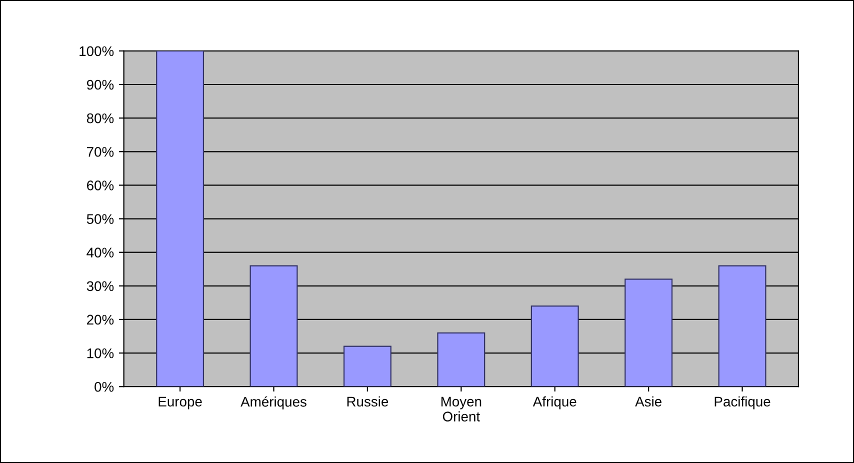 The width and height of the screenshot is (854, 463). Describe the element at coordinates (100, 353) in the screenshot. I see `y-tick-label: 10%` at that location.